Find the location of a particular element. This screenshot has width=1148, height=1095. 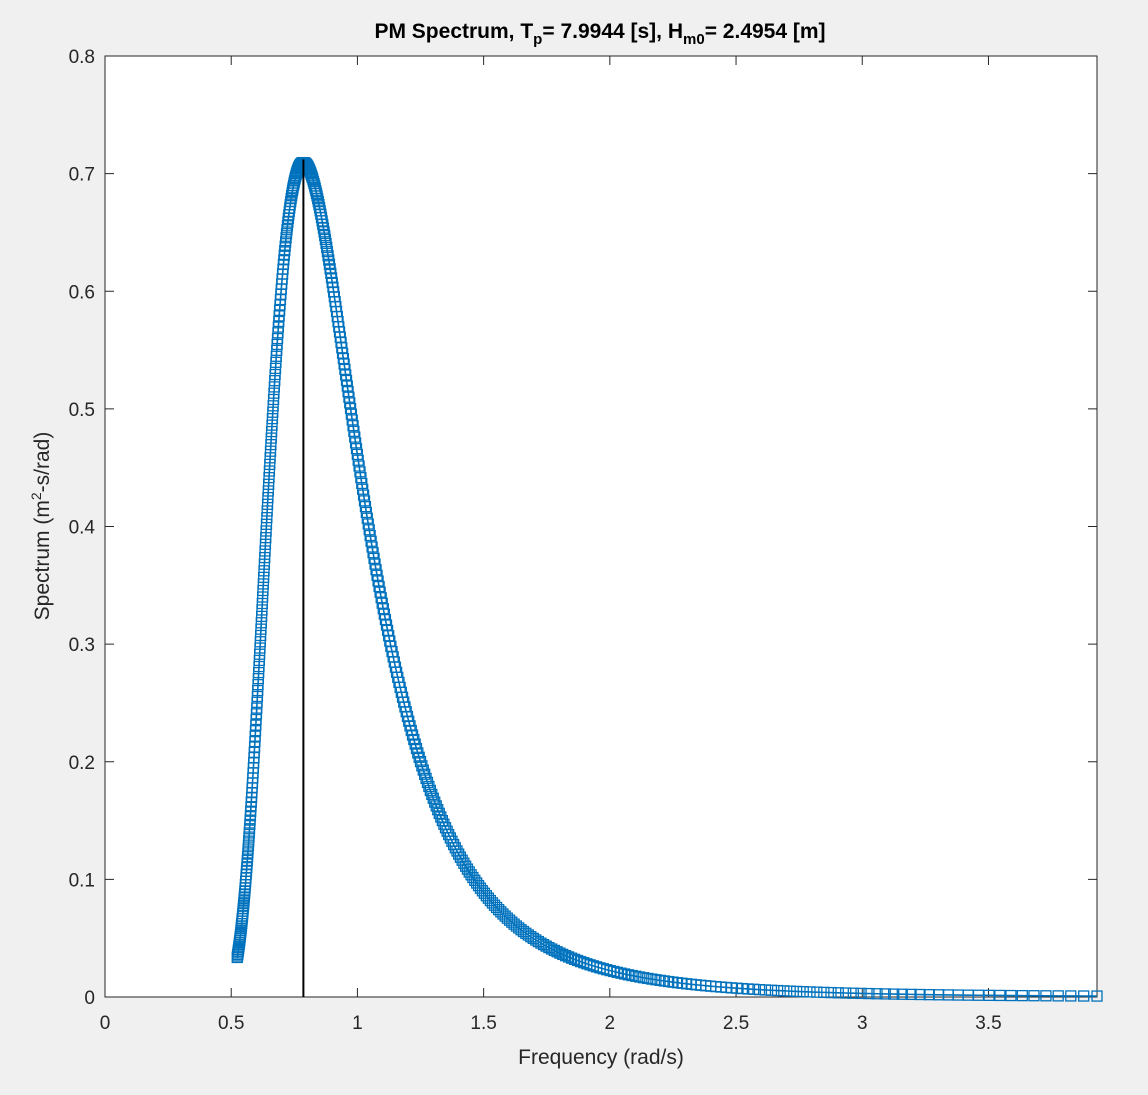

y-axis-label: Spectrum (m2-s/rad) is located at coordinates (41, 526).